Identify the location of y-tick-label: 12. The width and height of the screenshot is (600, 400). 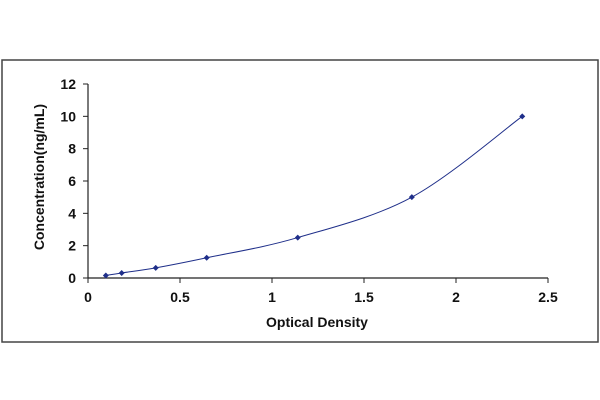
(68, 84).